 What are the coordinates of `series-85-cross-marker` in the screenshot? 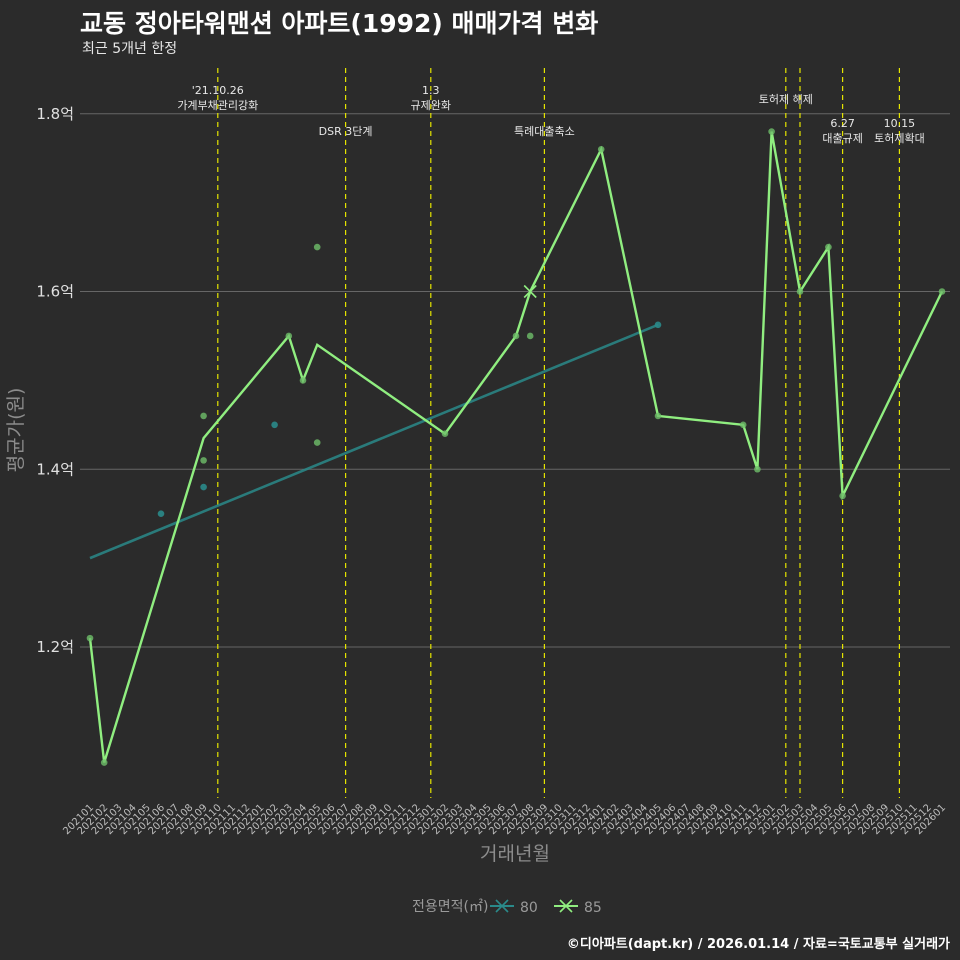 It's located at (530, 291).